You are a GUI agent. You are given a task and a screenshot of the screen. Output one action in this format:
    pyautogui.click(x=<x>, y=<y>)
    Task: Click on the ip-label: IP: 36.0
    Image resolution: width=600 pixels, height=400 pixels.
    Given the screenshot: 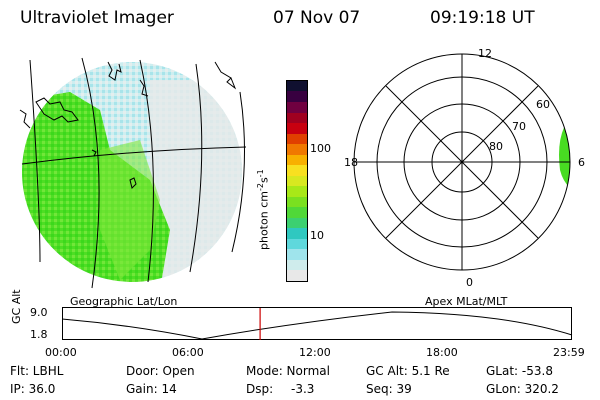 What is the action you would take?
    pyautogui.click(x=33, y=389)
    